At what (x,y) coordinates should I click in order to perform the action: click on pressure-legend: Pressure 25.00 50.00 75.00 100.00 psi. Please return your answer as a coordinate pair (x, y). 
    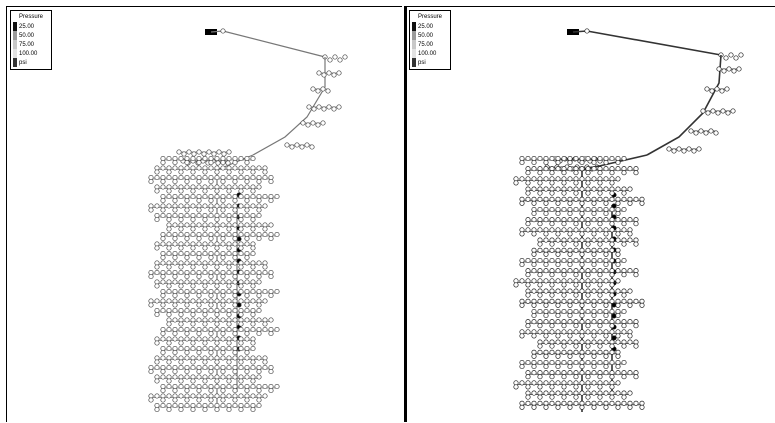
    Looking at the image, I should click on (430, 40).